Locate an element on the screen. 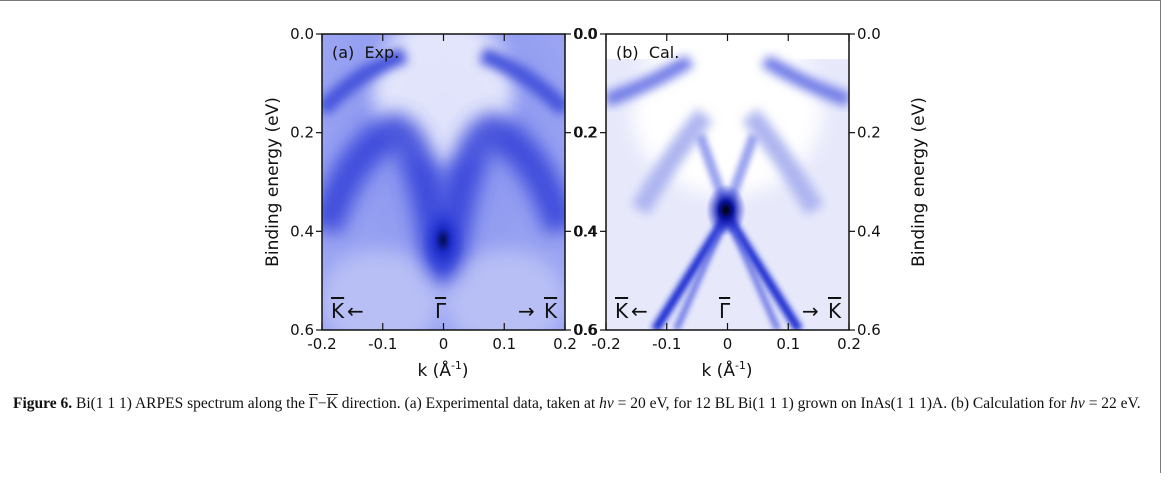 The height and width of the screenshot is (481, 1168). k-labels-b: K ← Γ → K is located at coordinates (728, 311).